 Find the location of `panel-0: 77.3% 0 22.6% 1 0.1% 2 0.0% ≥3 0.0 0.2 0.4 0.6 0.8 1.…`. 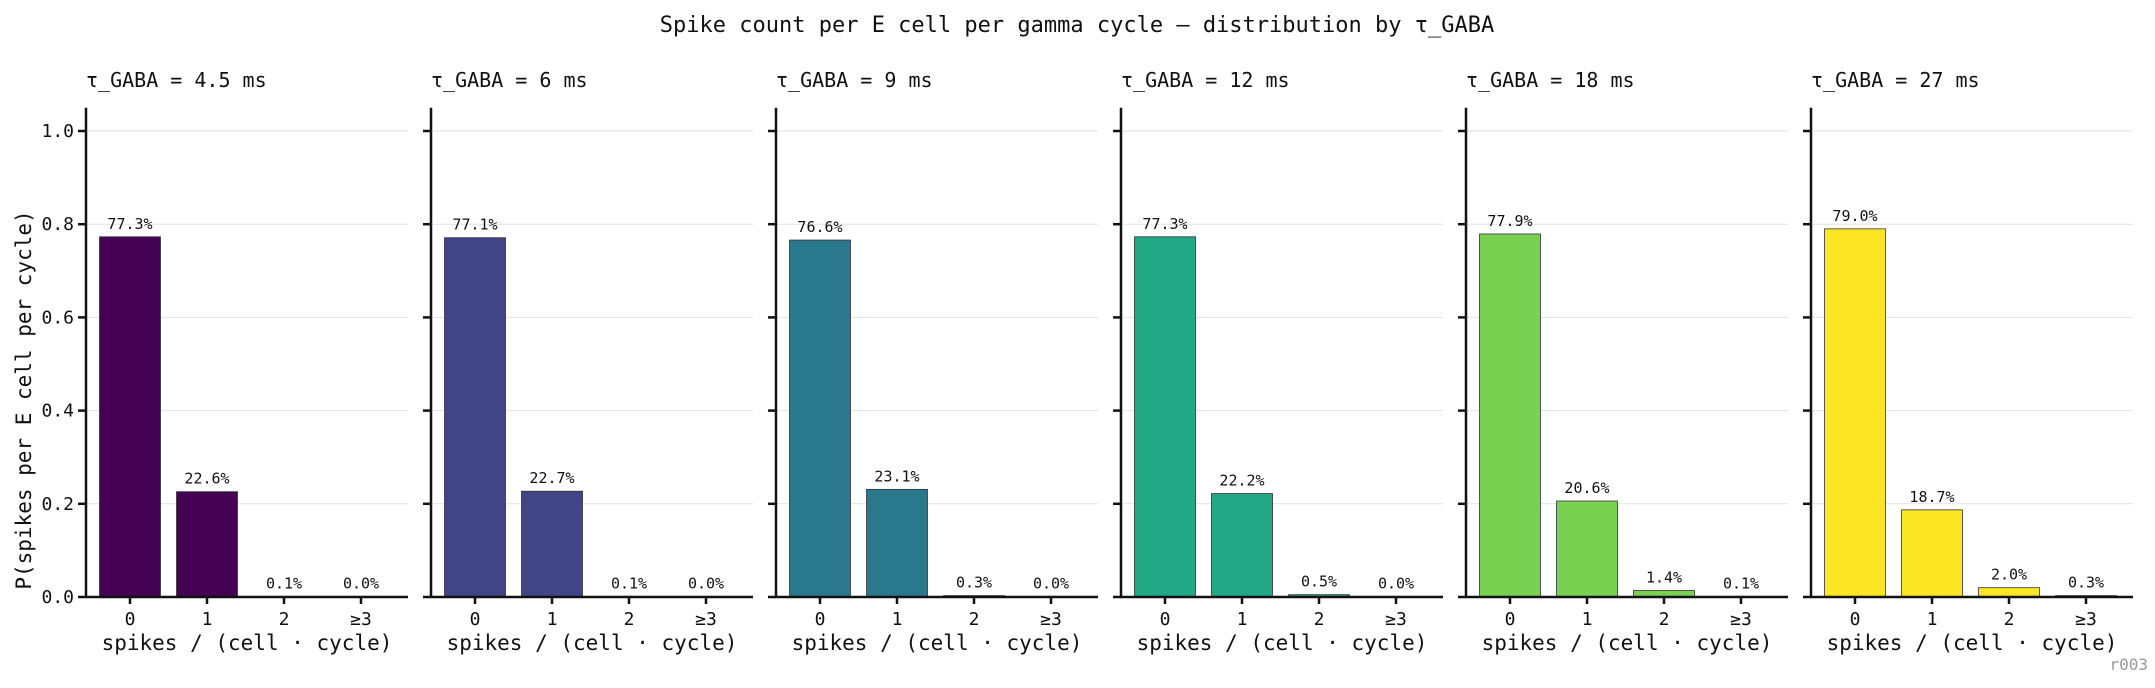

panel-0: 77.3% 0 22.6% 1 0.1% 2 0.0% ≥3 0.0 0.2 0.4 0.6 0.8 1.… is located at coordinates (224, 361).